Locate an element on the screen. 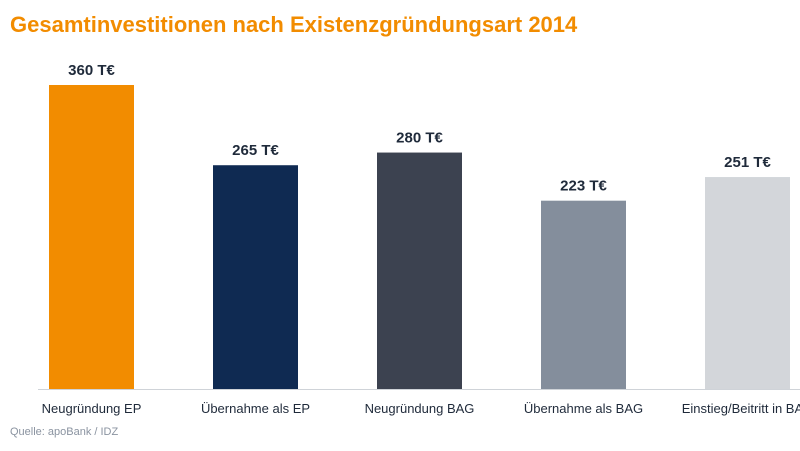  value-label-uebernahme-als-ep: 265 T€ is located at coordinates (255, 150).